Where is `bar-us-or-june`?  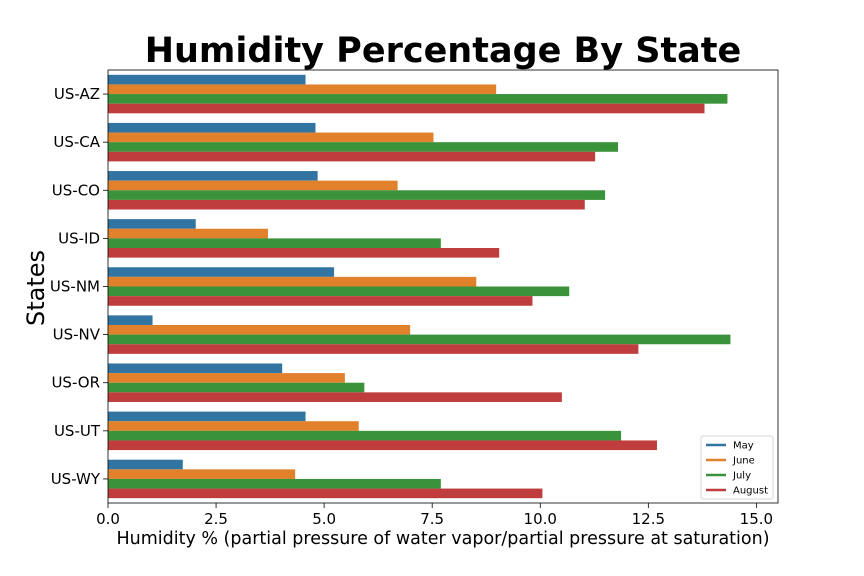 bar-us-or-june is located at coordinates (226, 378).